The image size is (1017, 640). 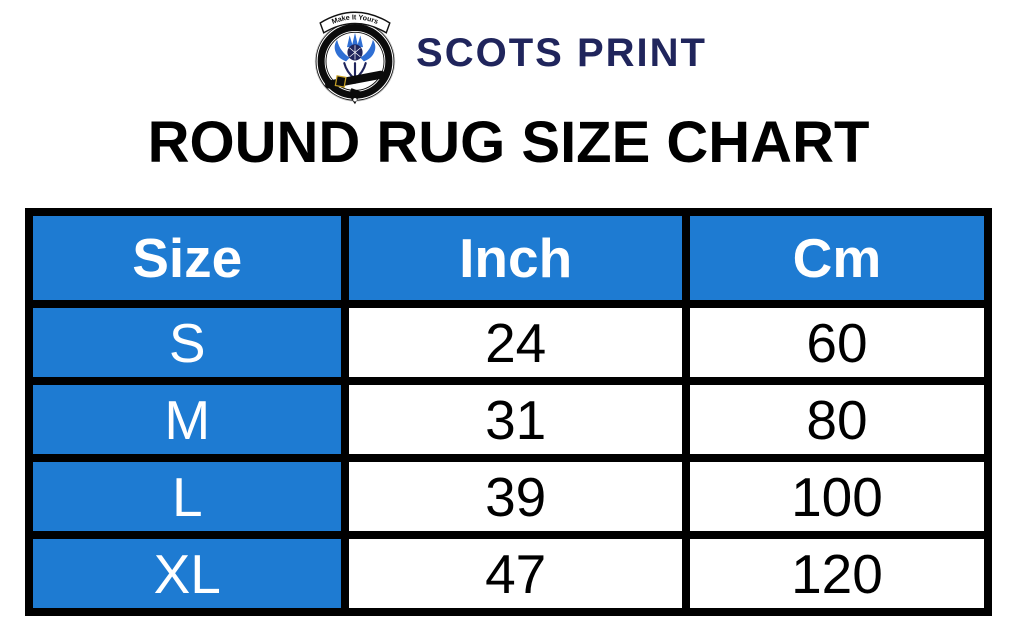 I want to click on table-row: L 39 100, so click(x=508, y=496).